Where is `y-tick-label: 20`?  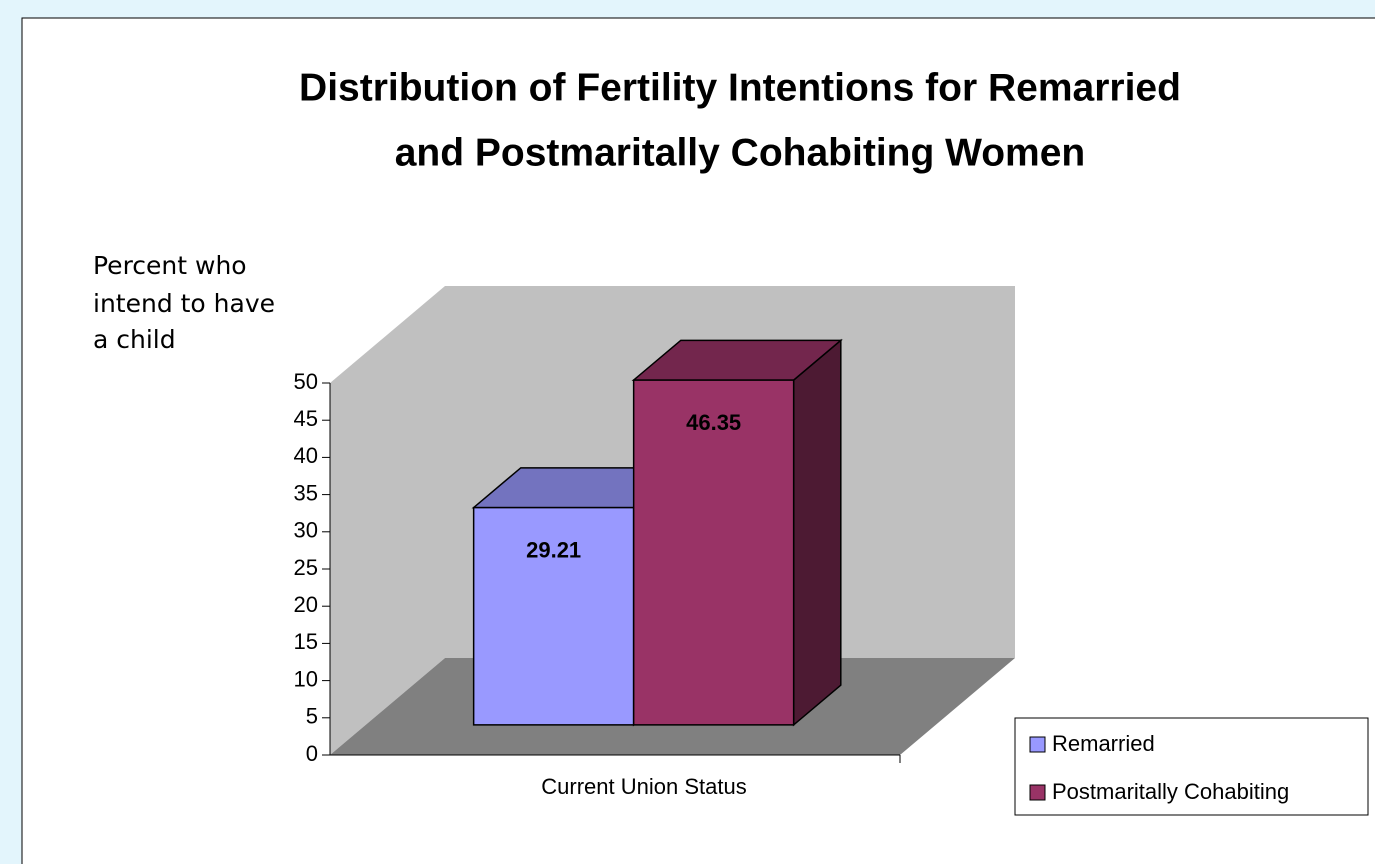
y-tick-label: 20 is located at coordinates (306, 604).